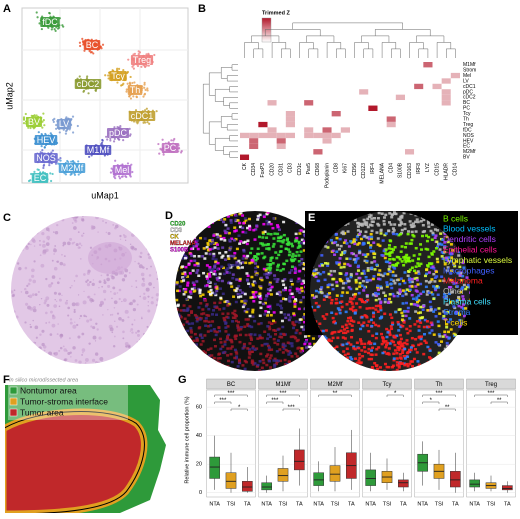 The width and height of the screenshot is (520, 519). Describe the element at coordinates (142, 116) in the screenshot. I see `cluster-label-bg` at that location.